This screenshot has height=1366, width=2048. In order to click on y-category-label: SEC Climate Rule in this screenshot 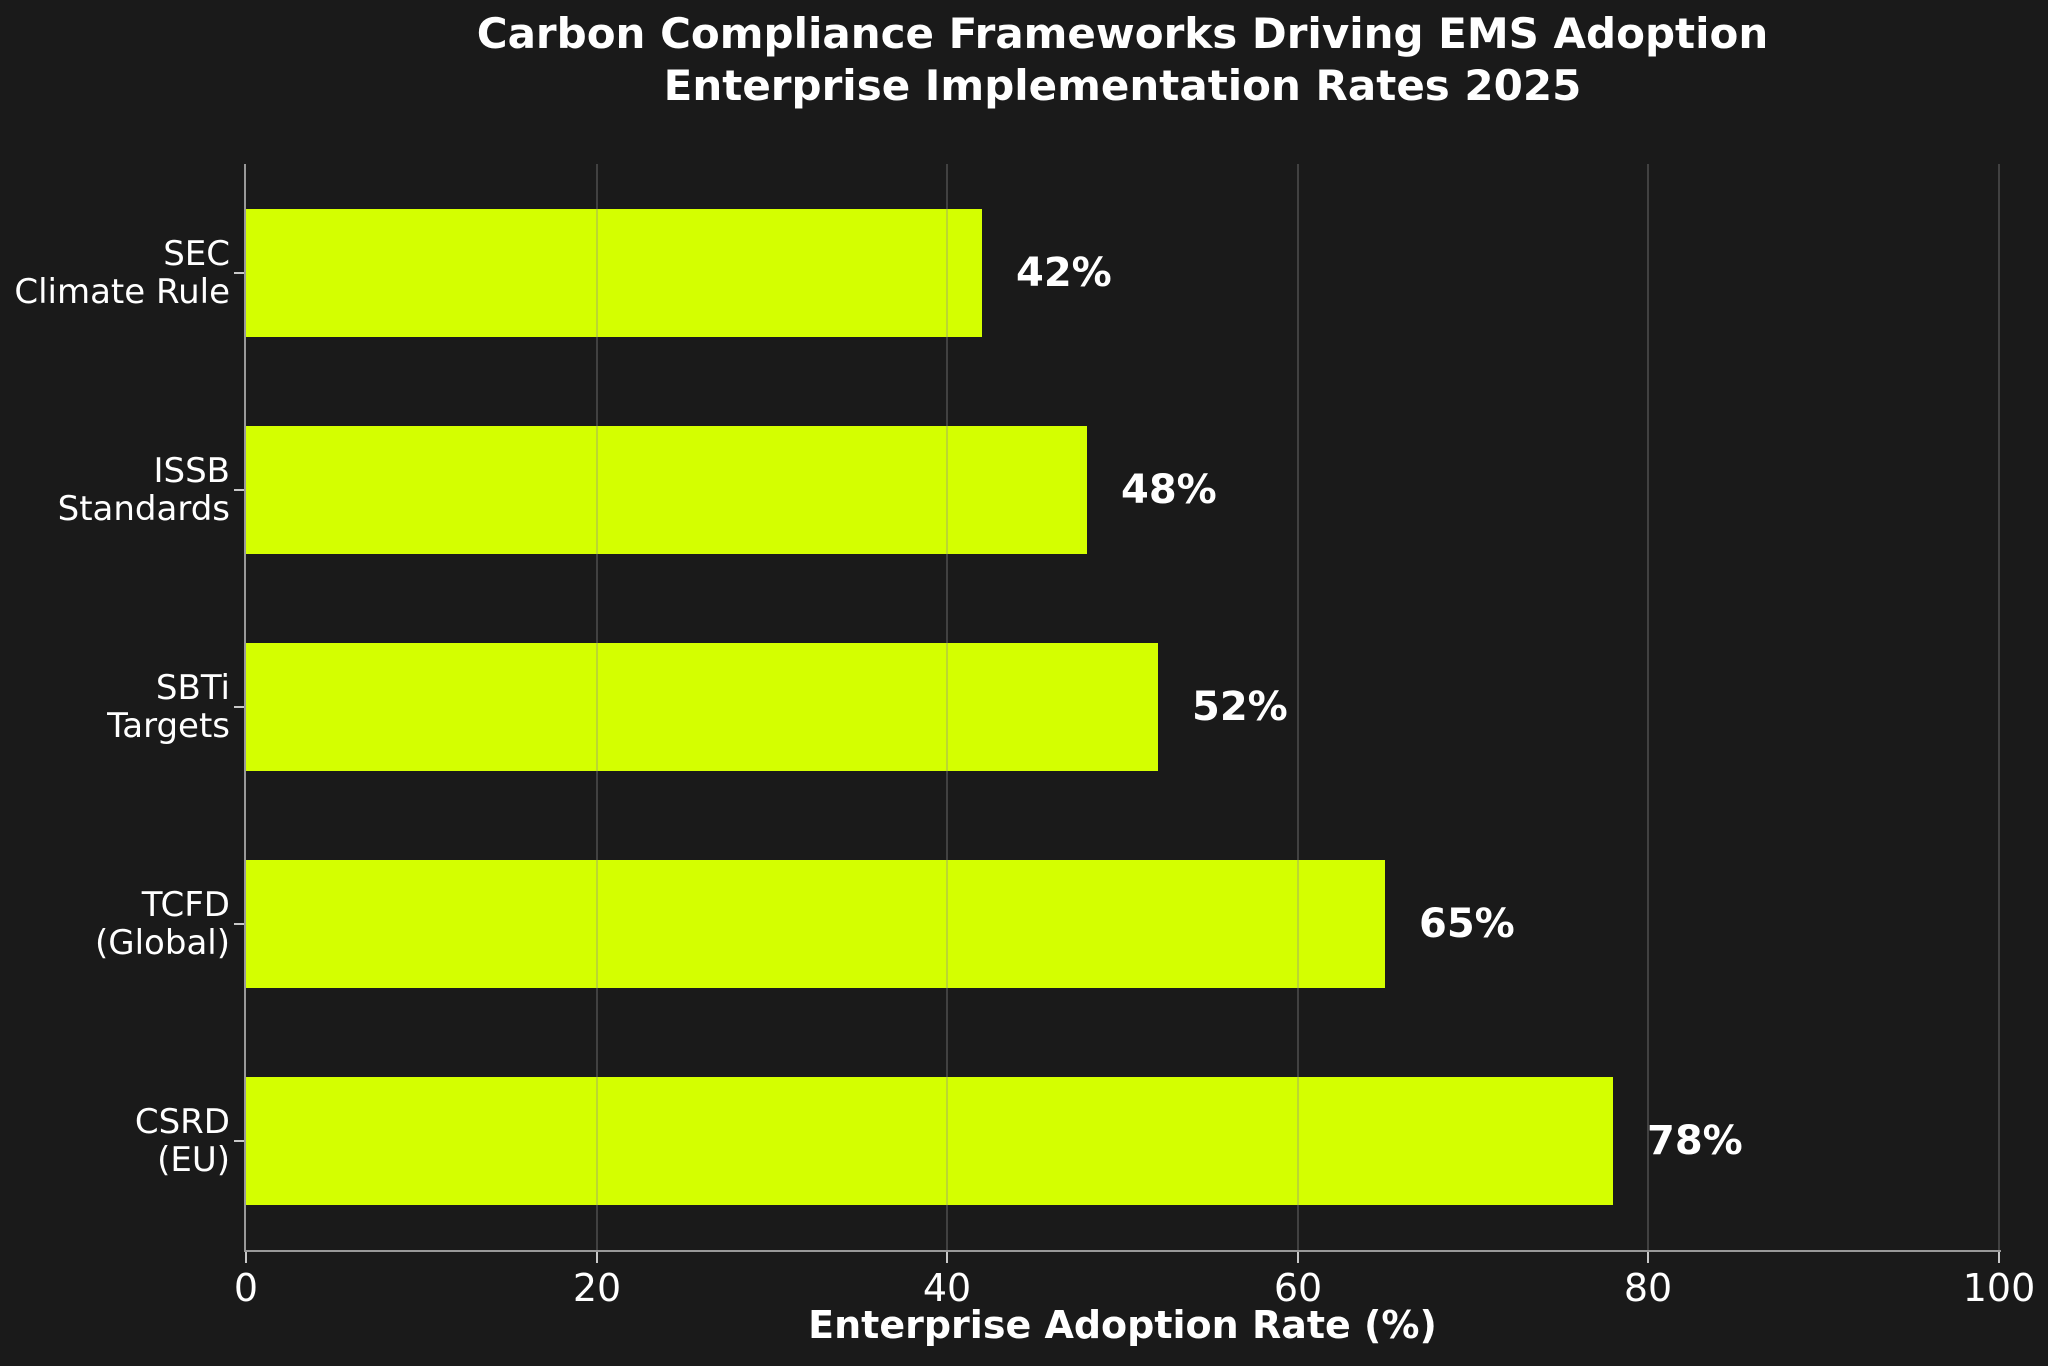, I will do `click(115, 273)`.